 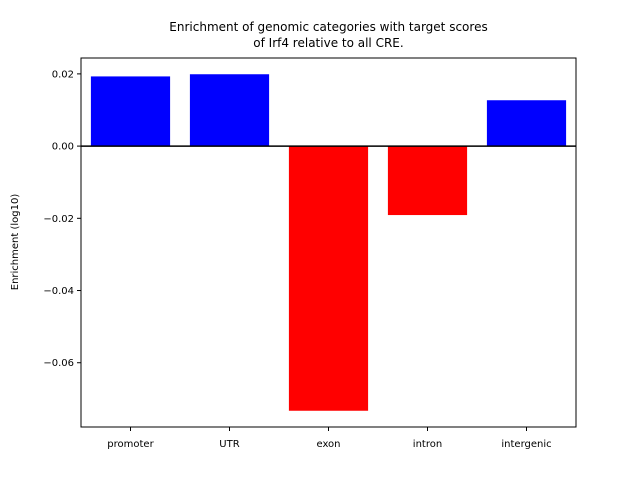 I want to click on y-tick-label: 0.00, so click(x=63, y=147).